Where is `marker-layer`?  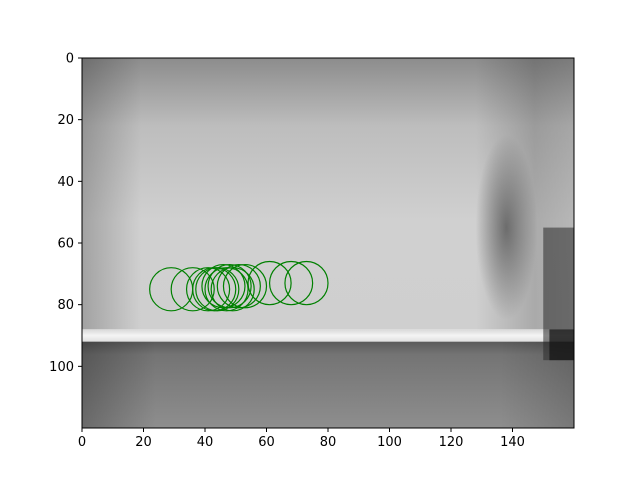
marker-layer is located at coordinates (239, 286).